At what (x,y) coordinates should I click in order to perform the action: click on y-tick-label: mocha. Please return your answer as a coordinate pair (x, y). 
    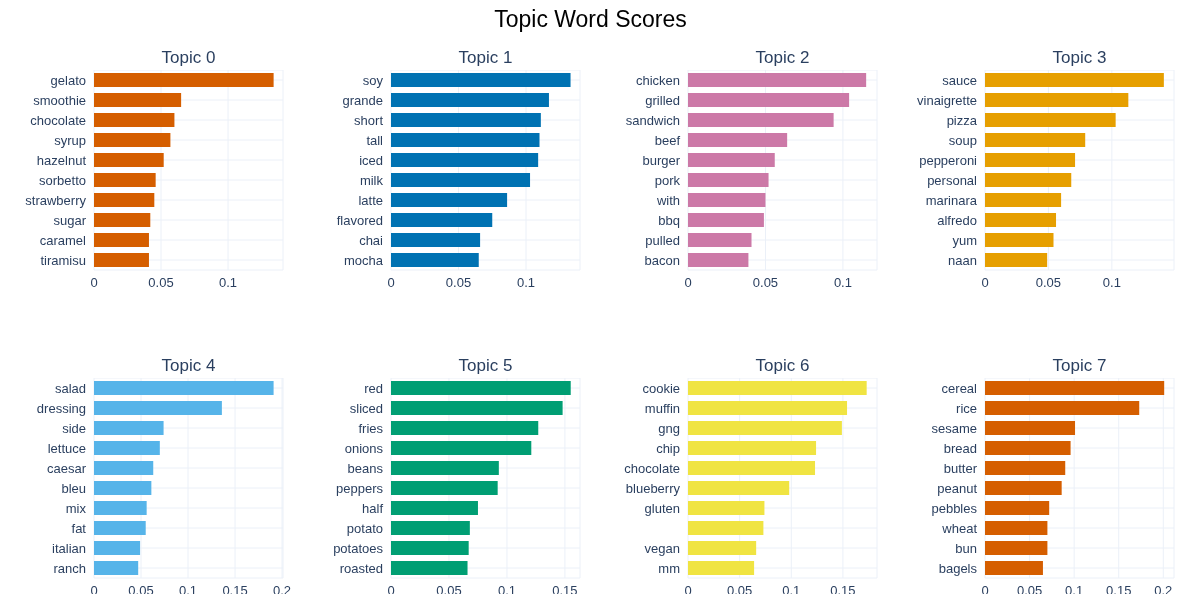
    Looking at the image, I should click on (363, 260).